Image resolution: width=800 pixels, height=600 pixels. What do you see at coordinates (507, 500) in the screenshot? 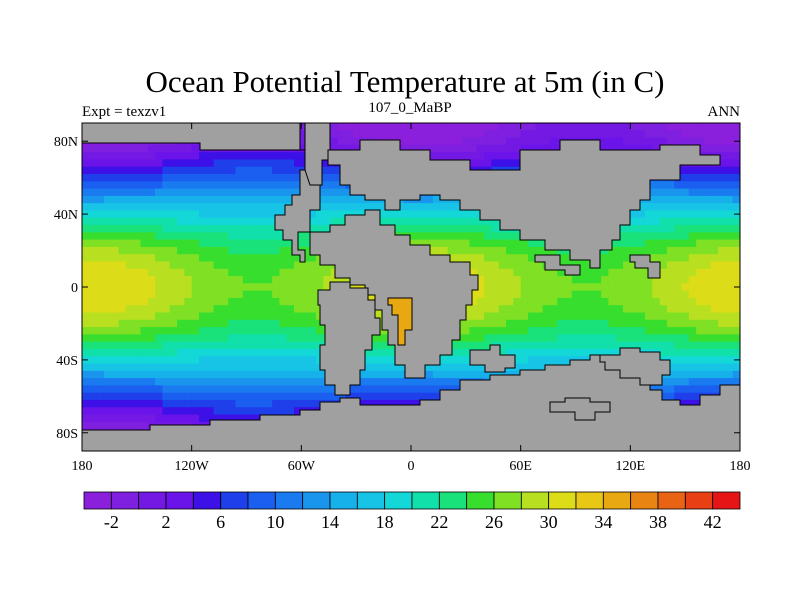
I see `colorbar-swatch` at bounding box center [507, 500].